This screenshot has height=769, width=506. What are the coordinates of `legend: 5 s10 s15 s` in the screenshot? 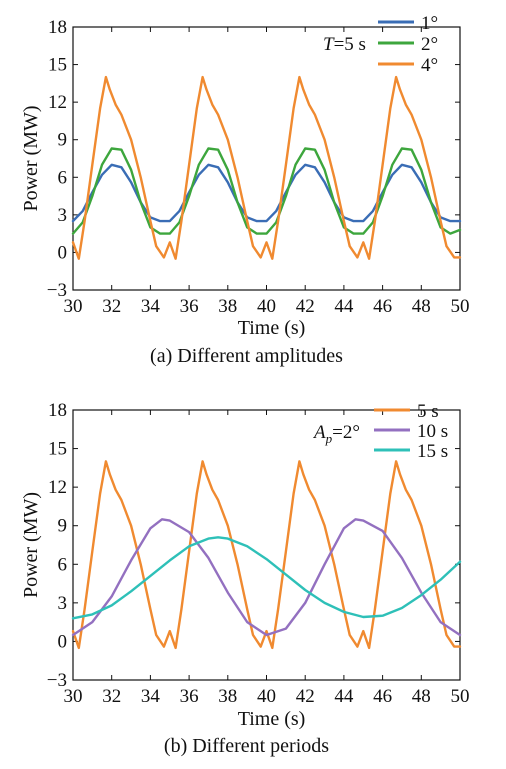 It's located at (411, 431).